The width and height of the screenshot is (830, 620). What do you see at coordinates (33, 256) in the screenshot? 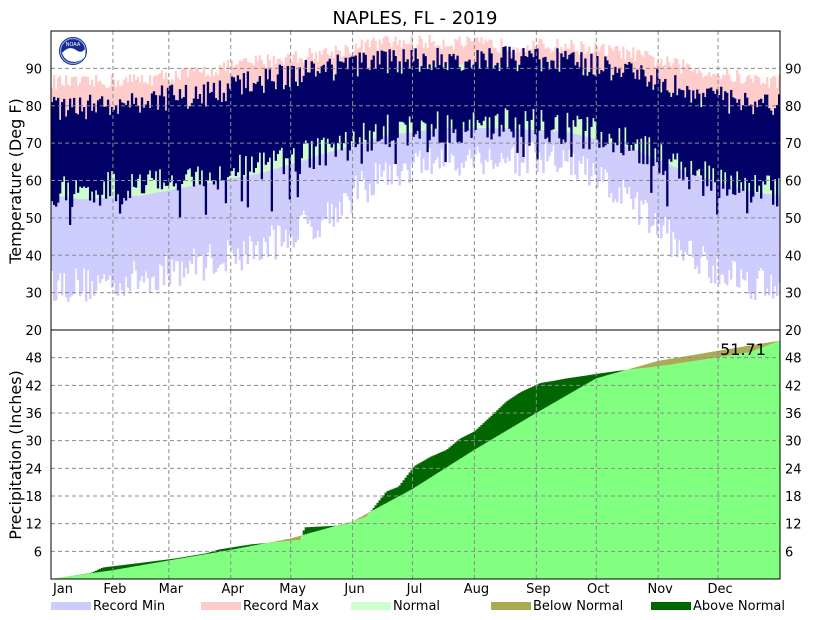
I see `temperature-tick-label: 40` at bounding box center [33, 256].